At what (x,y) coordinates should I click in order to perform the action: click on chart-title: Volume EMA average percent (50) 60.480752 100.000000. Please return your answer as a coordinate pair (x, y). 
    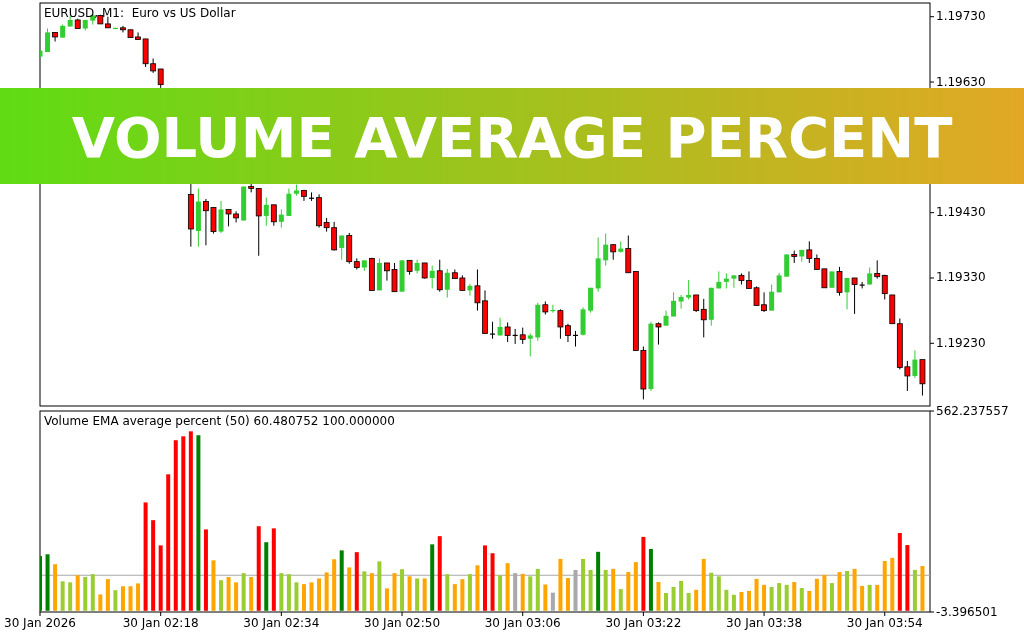
    Looking at the image, I should click on (219, 421).